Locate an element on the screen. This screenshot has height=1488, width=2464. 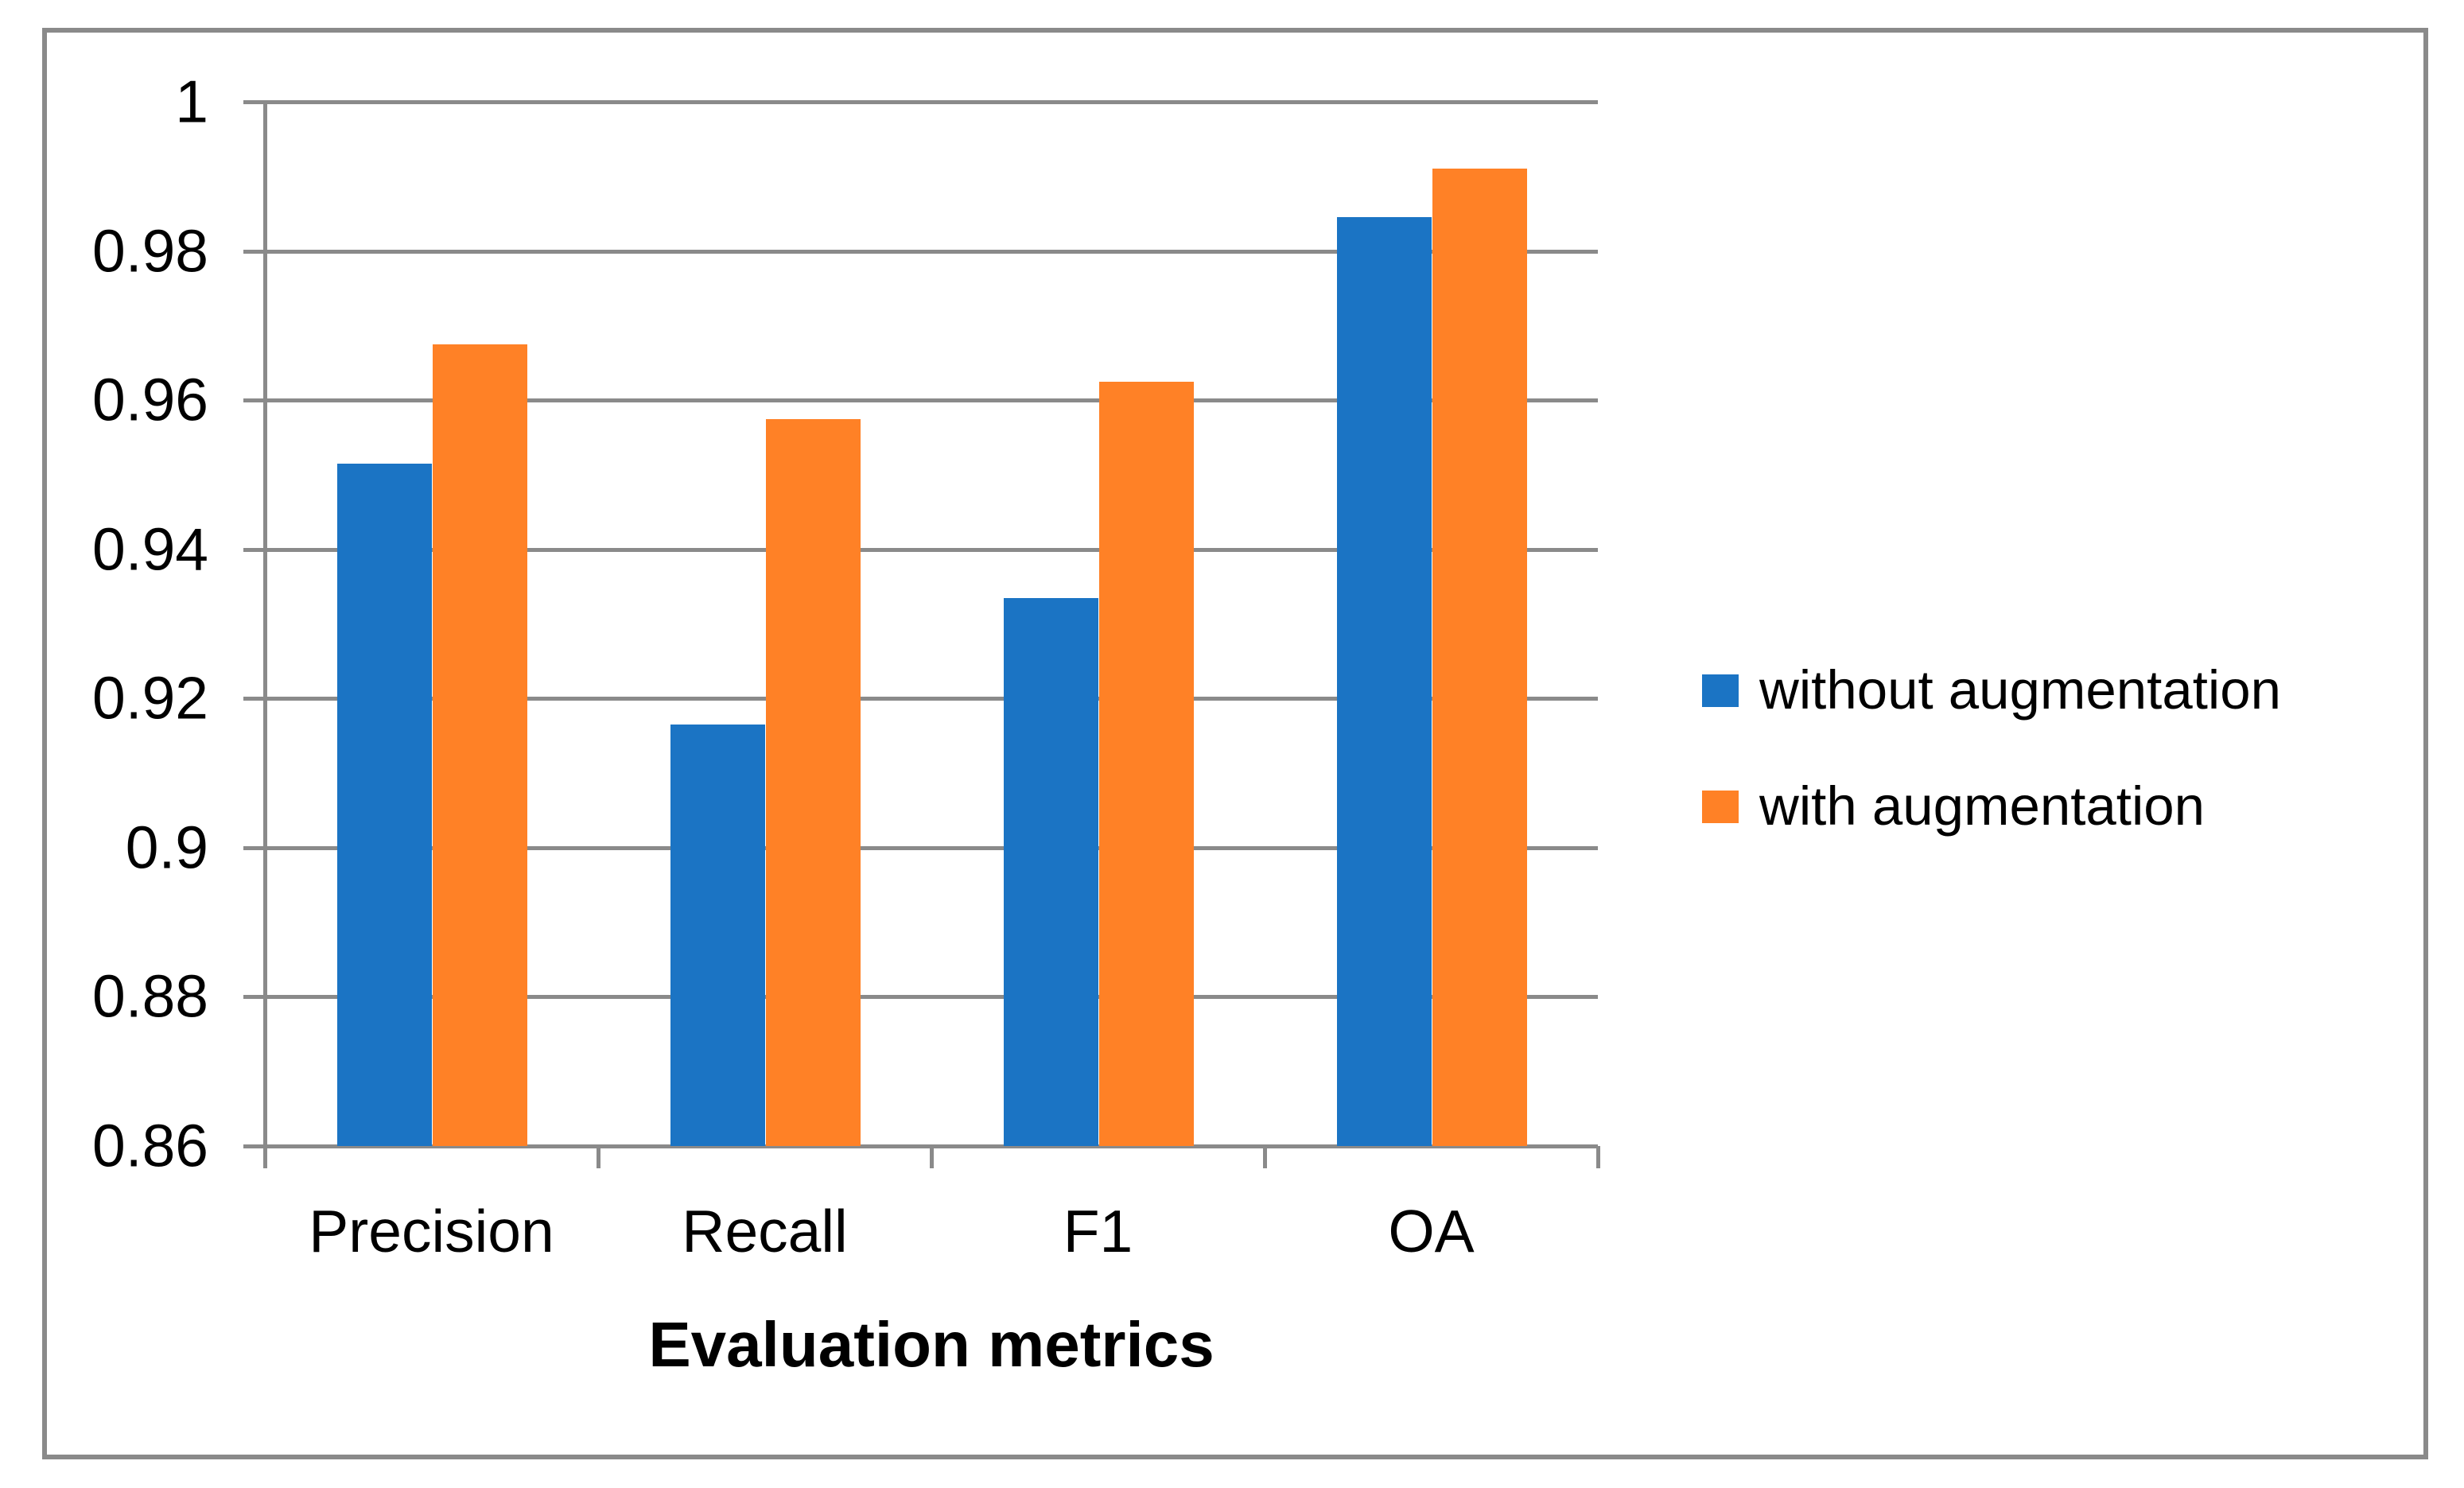
bar-without-augmentation-recall is located at coordinates (717, 935).